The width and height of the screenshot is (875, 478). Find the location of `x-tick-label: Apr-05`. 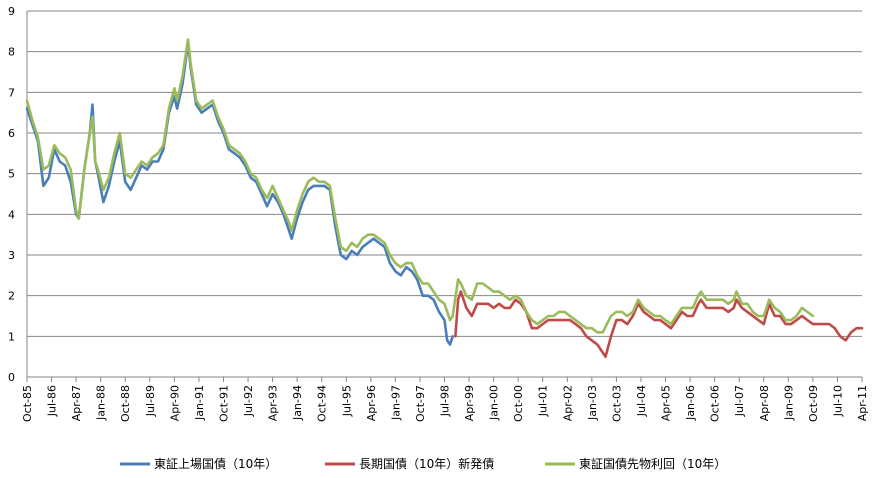

x-tick-label: Apr-05 is located at coordinates (666, 403).